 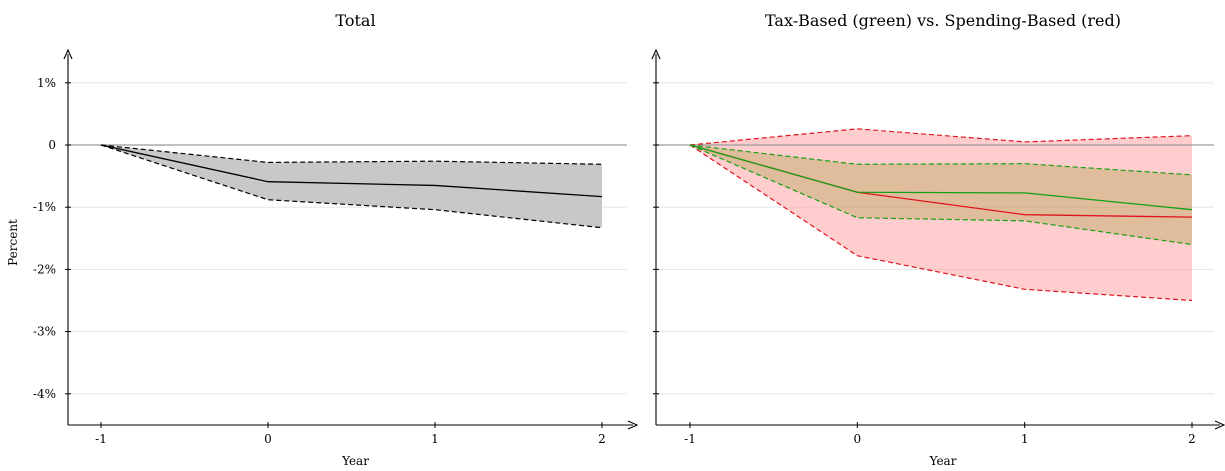 I want to click on y-tick-label: -4%, so click(x=44, y=394).